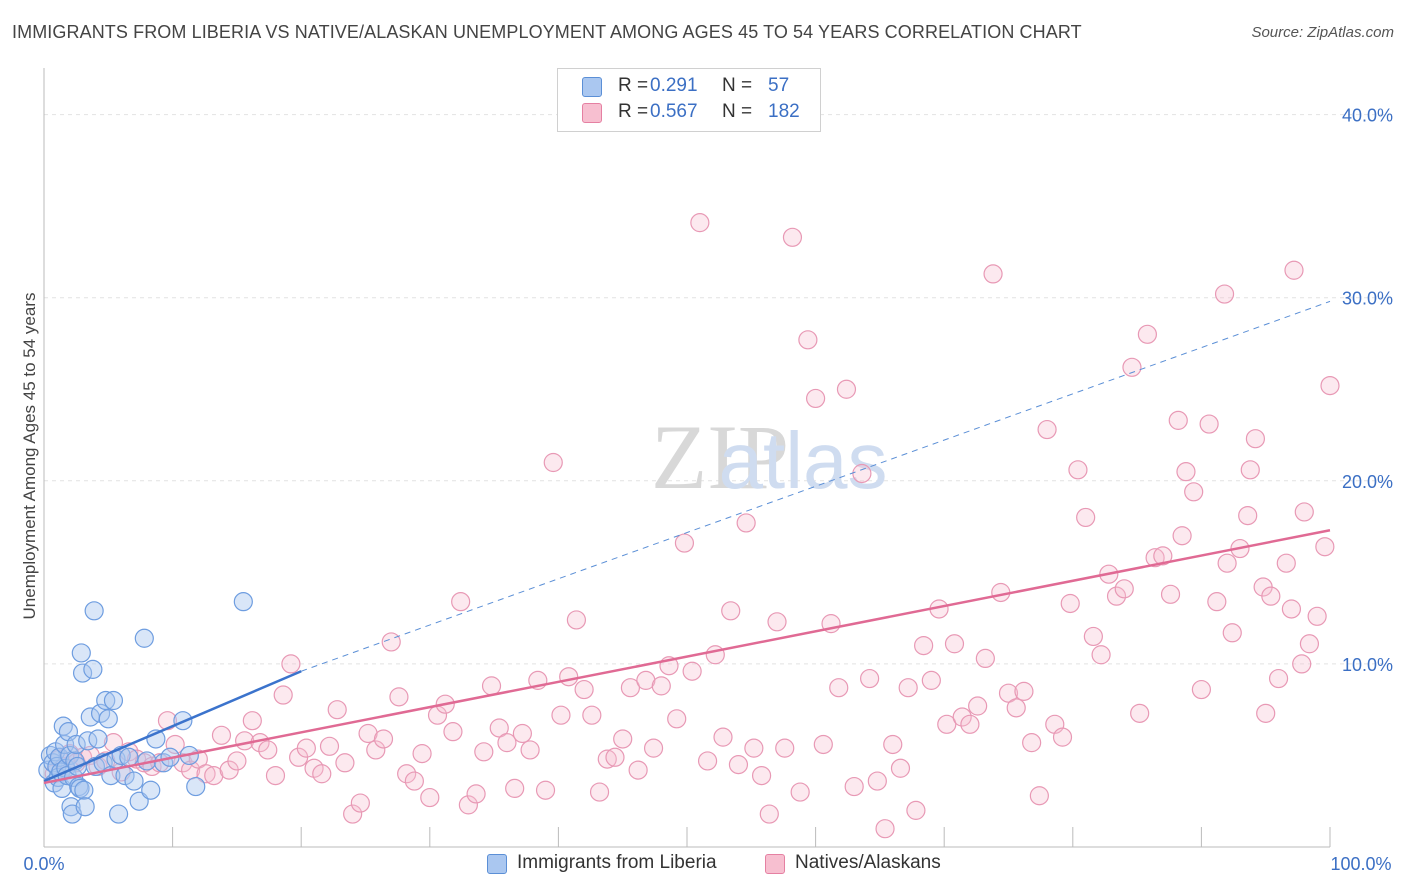 This screenshot has height=892, width=1406. I want to click on series-liberia-points, so click(145, 708).